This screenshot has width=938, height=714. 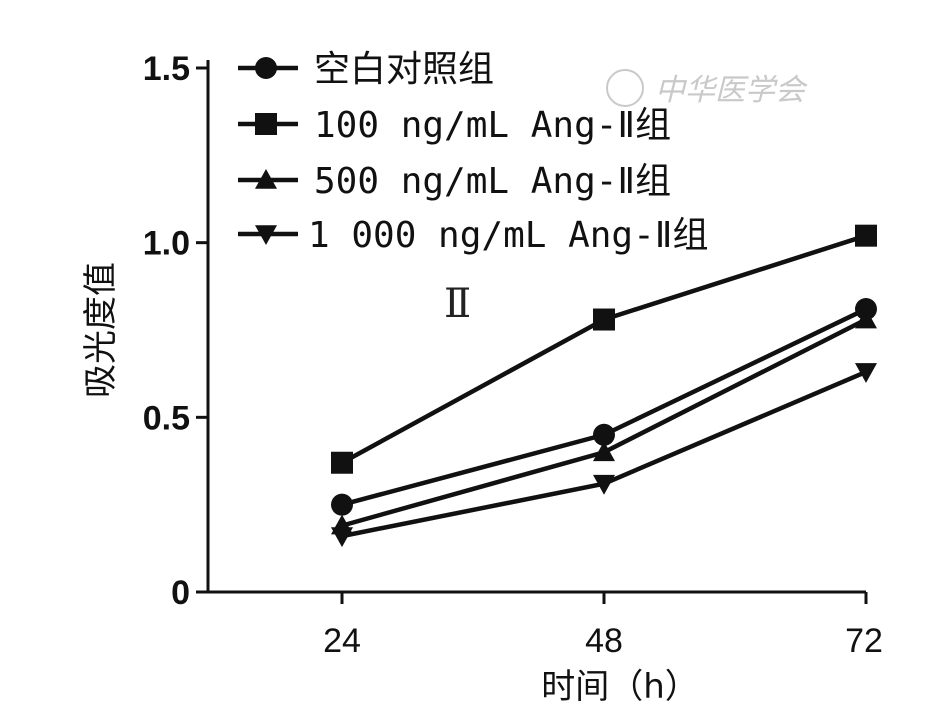 I want to click on x-tick-label: 48, so click(x=604, y=641).